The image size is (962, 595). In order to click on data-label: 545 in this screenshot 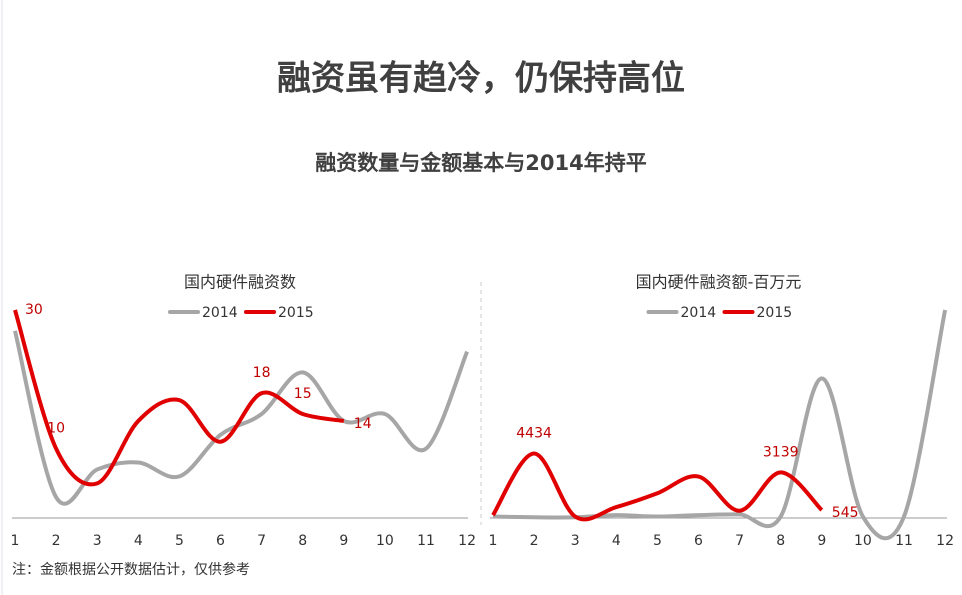, I will do `click(845, 513)`.